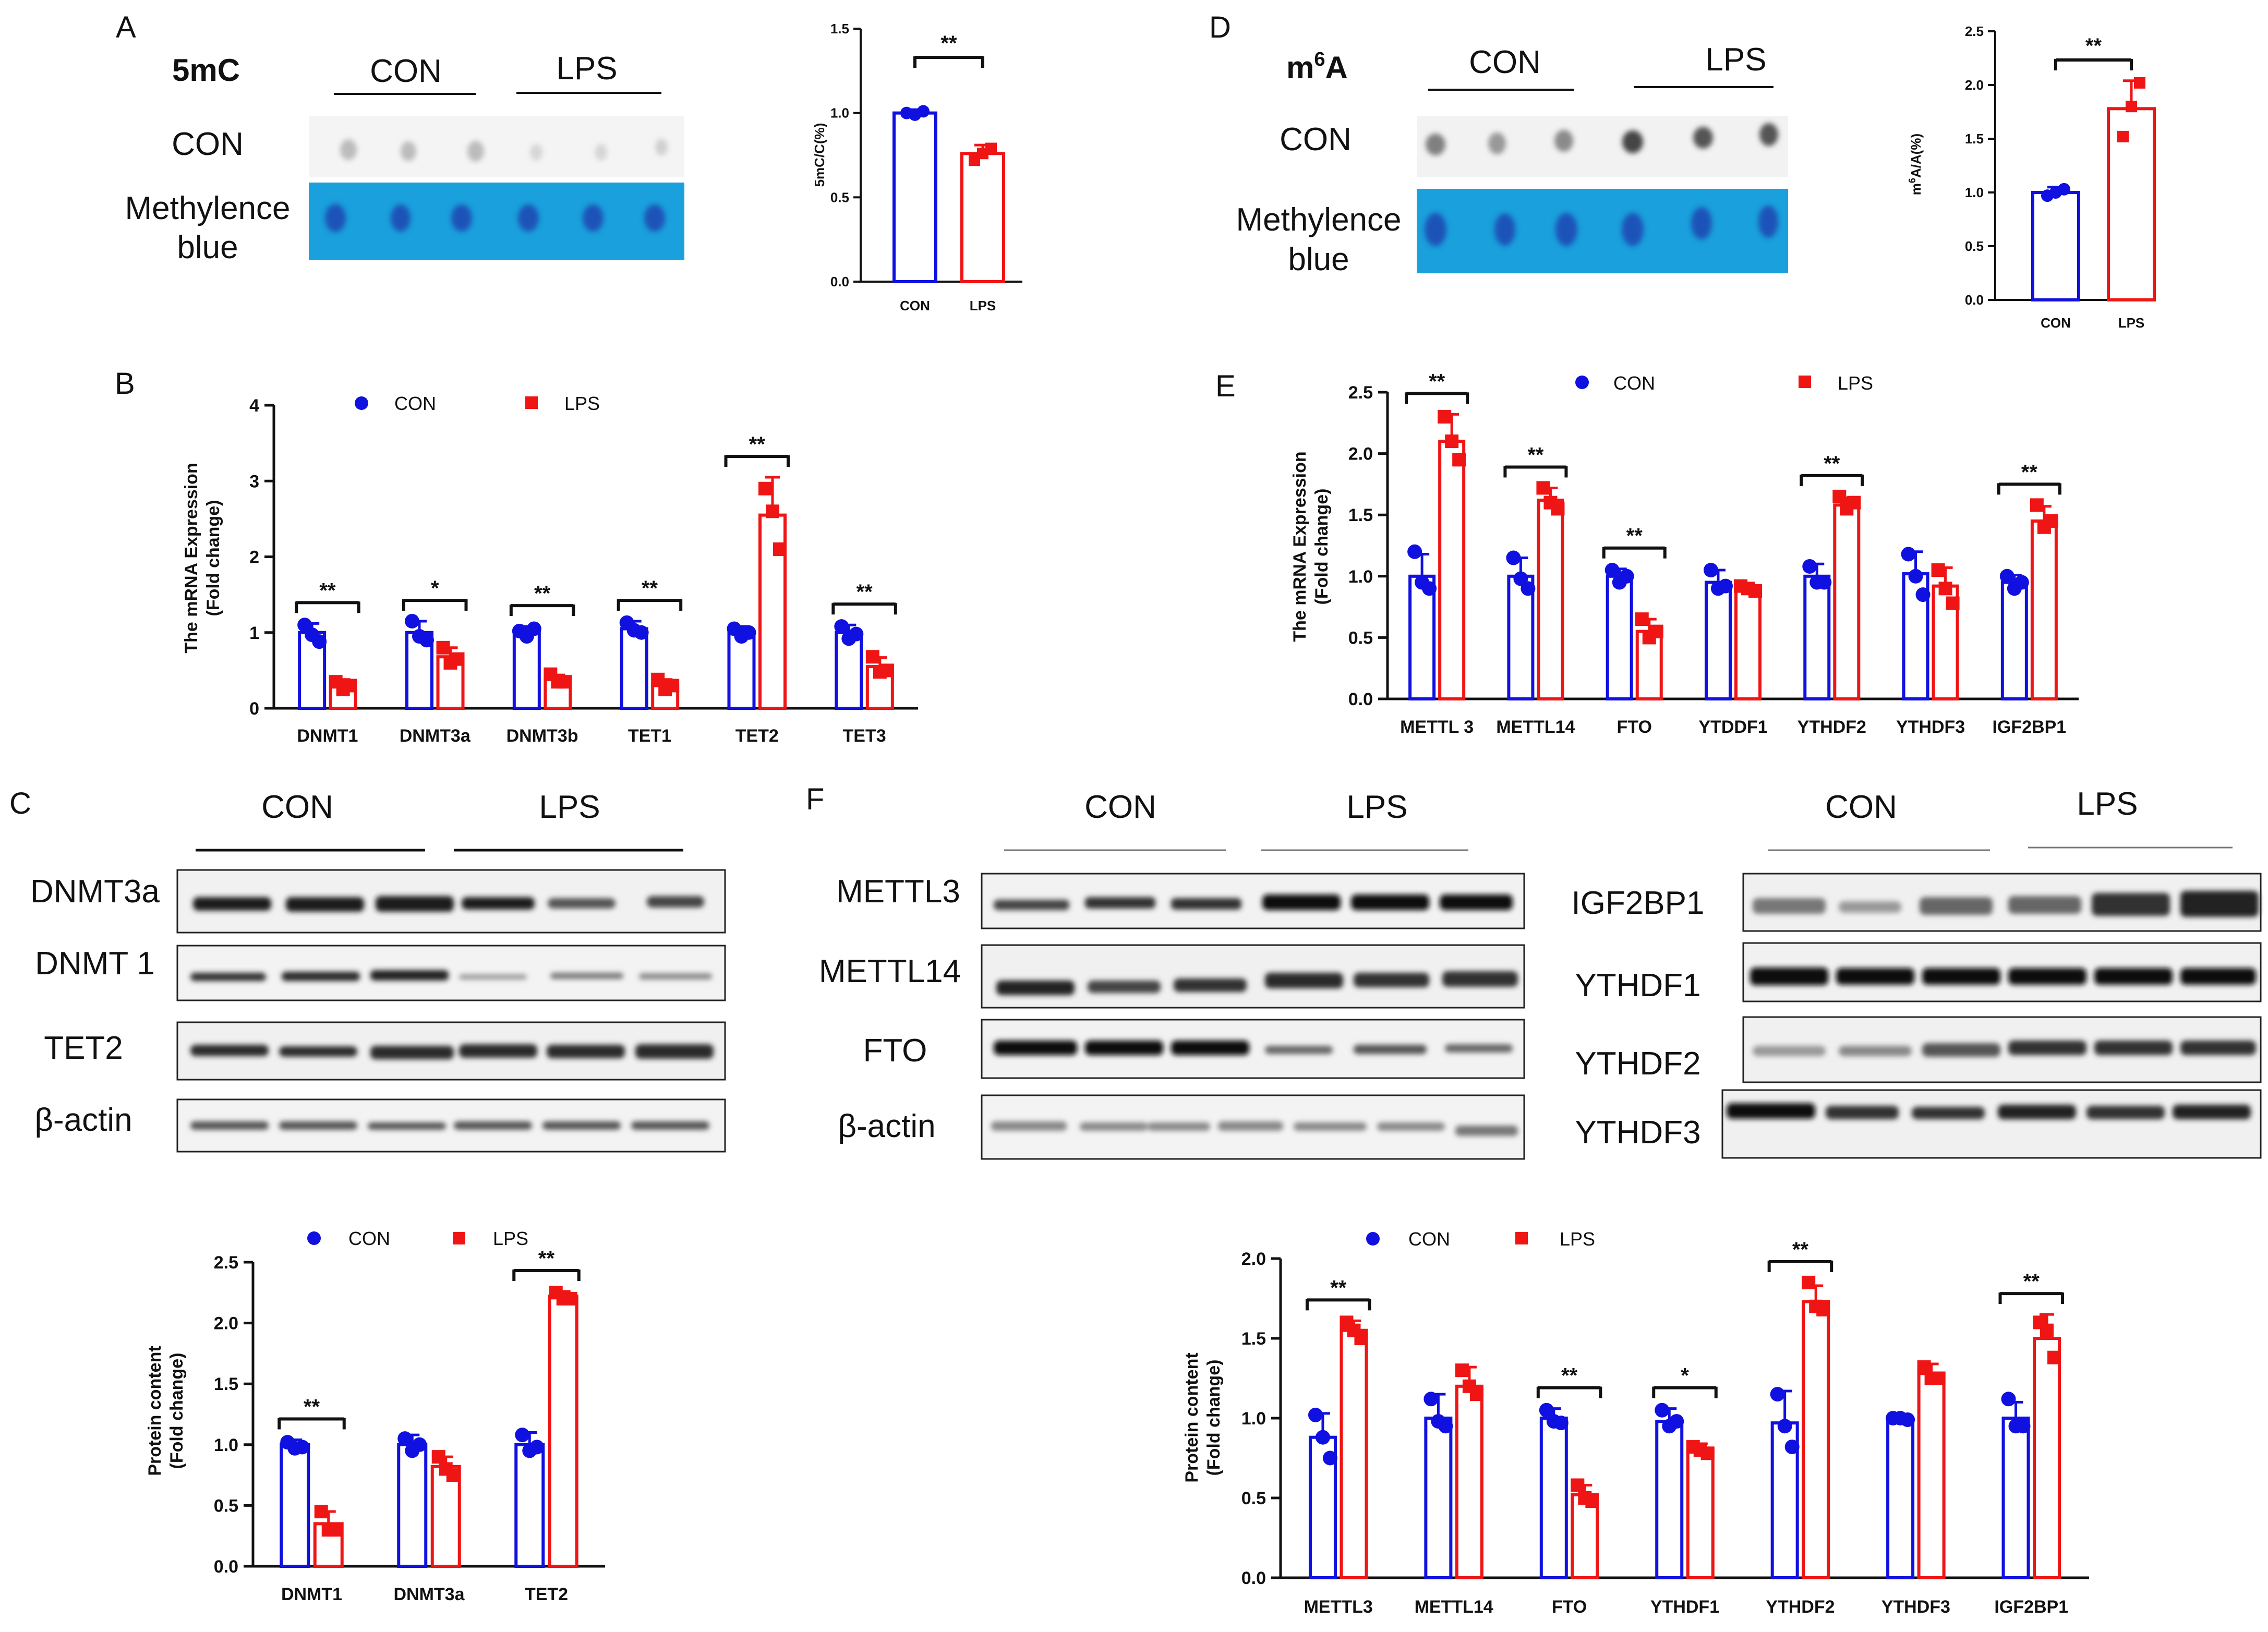 This screenshot has width=2268, height=1632. Describe the element at coordinates (1214, 1418) in the screenshot. I see `y-axis-title-line2: (Fold change)` at that location.